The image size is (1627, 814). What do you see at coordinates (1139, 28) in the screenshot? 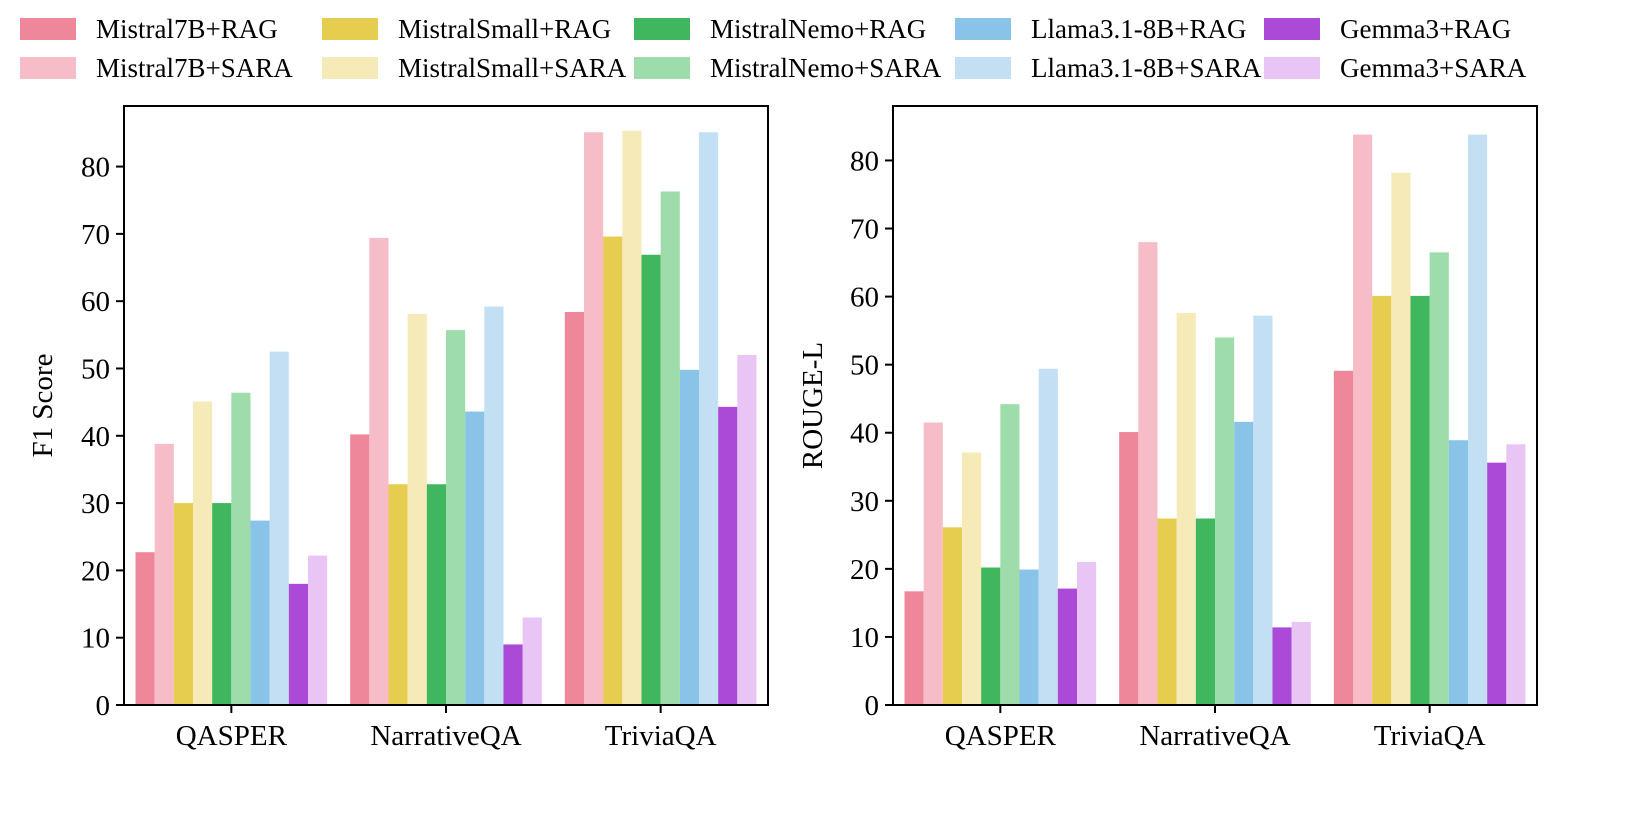
I see `legend-label: Llama3.1-8B+RAG` at bounding box center [1139, 28].